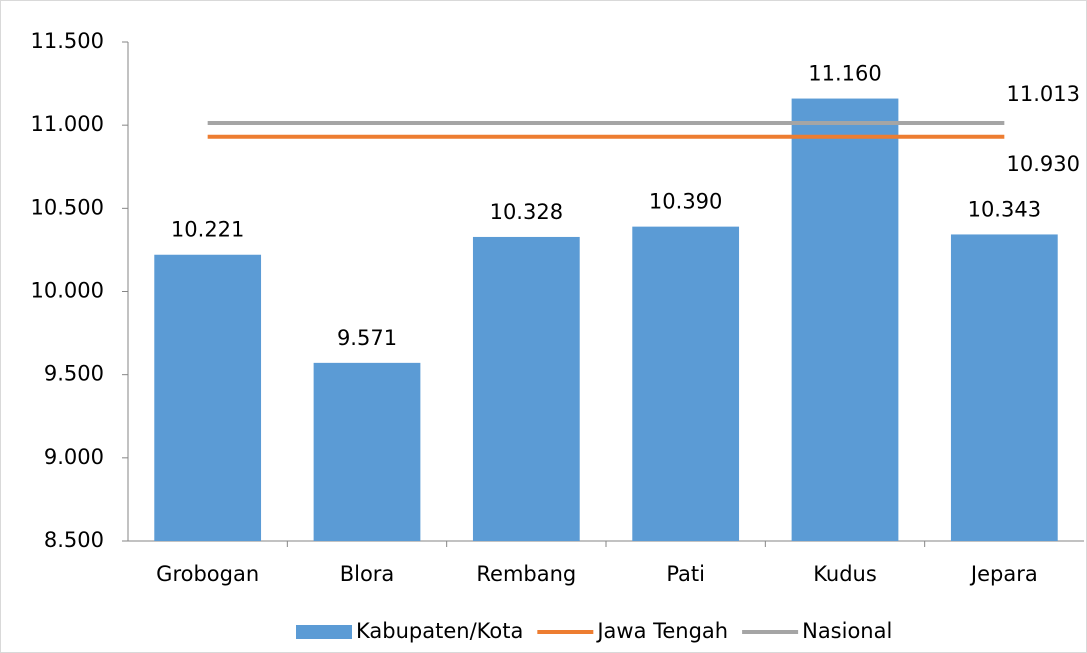 Image resolution: width=1087 pixels, height=653 pixels. Describe the element at coordinates (74, 540) in the screenshot. I see `y-tick-label: 8.500` at that location.